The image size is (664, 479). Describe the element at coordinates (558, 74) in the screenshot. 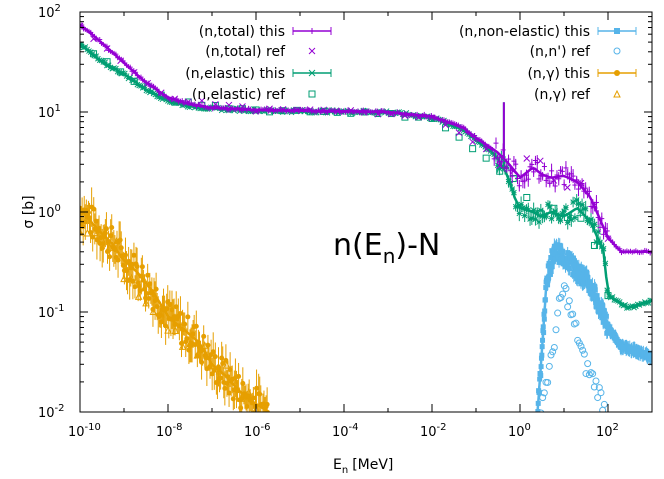

I see `legend-label: (n,γ) this` at that location.